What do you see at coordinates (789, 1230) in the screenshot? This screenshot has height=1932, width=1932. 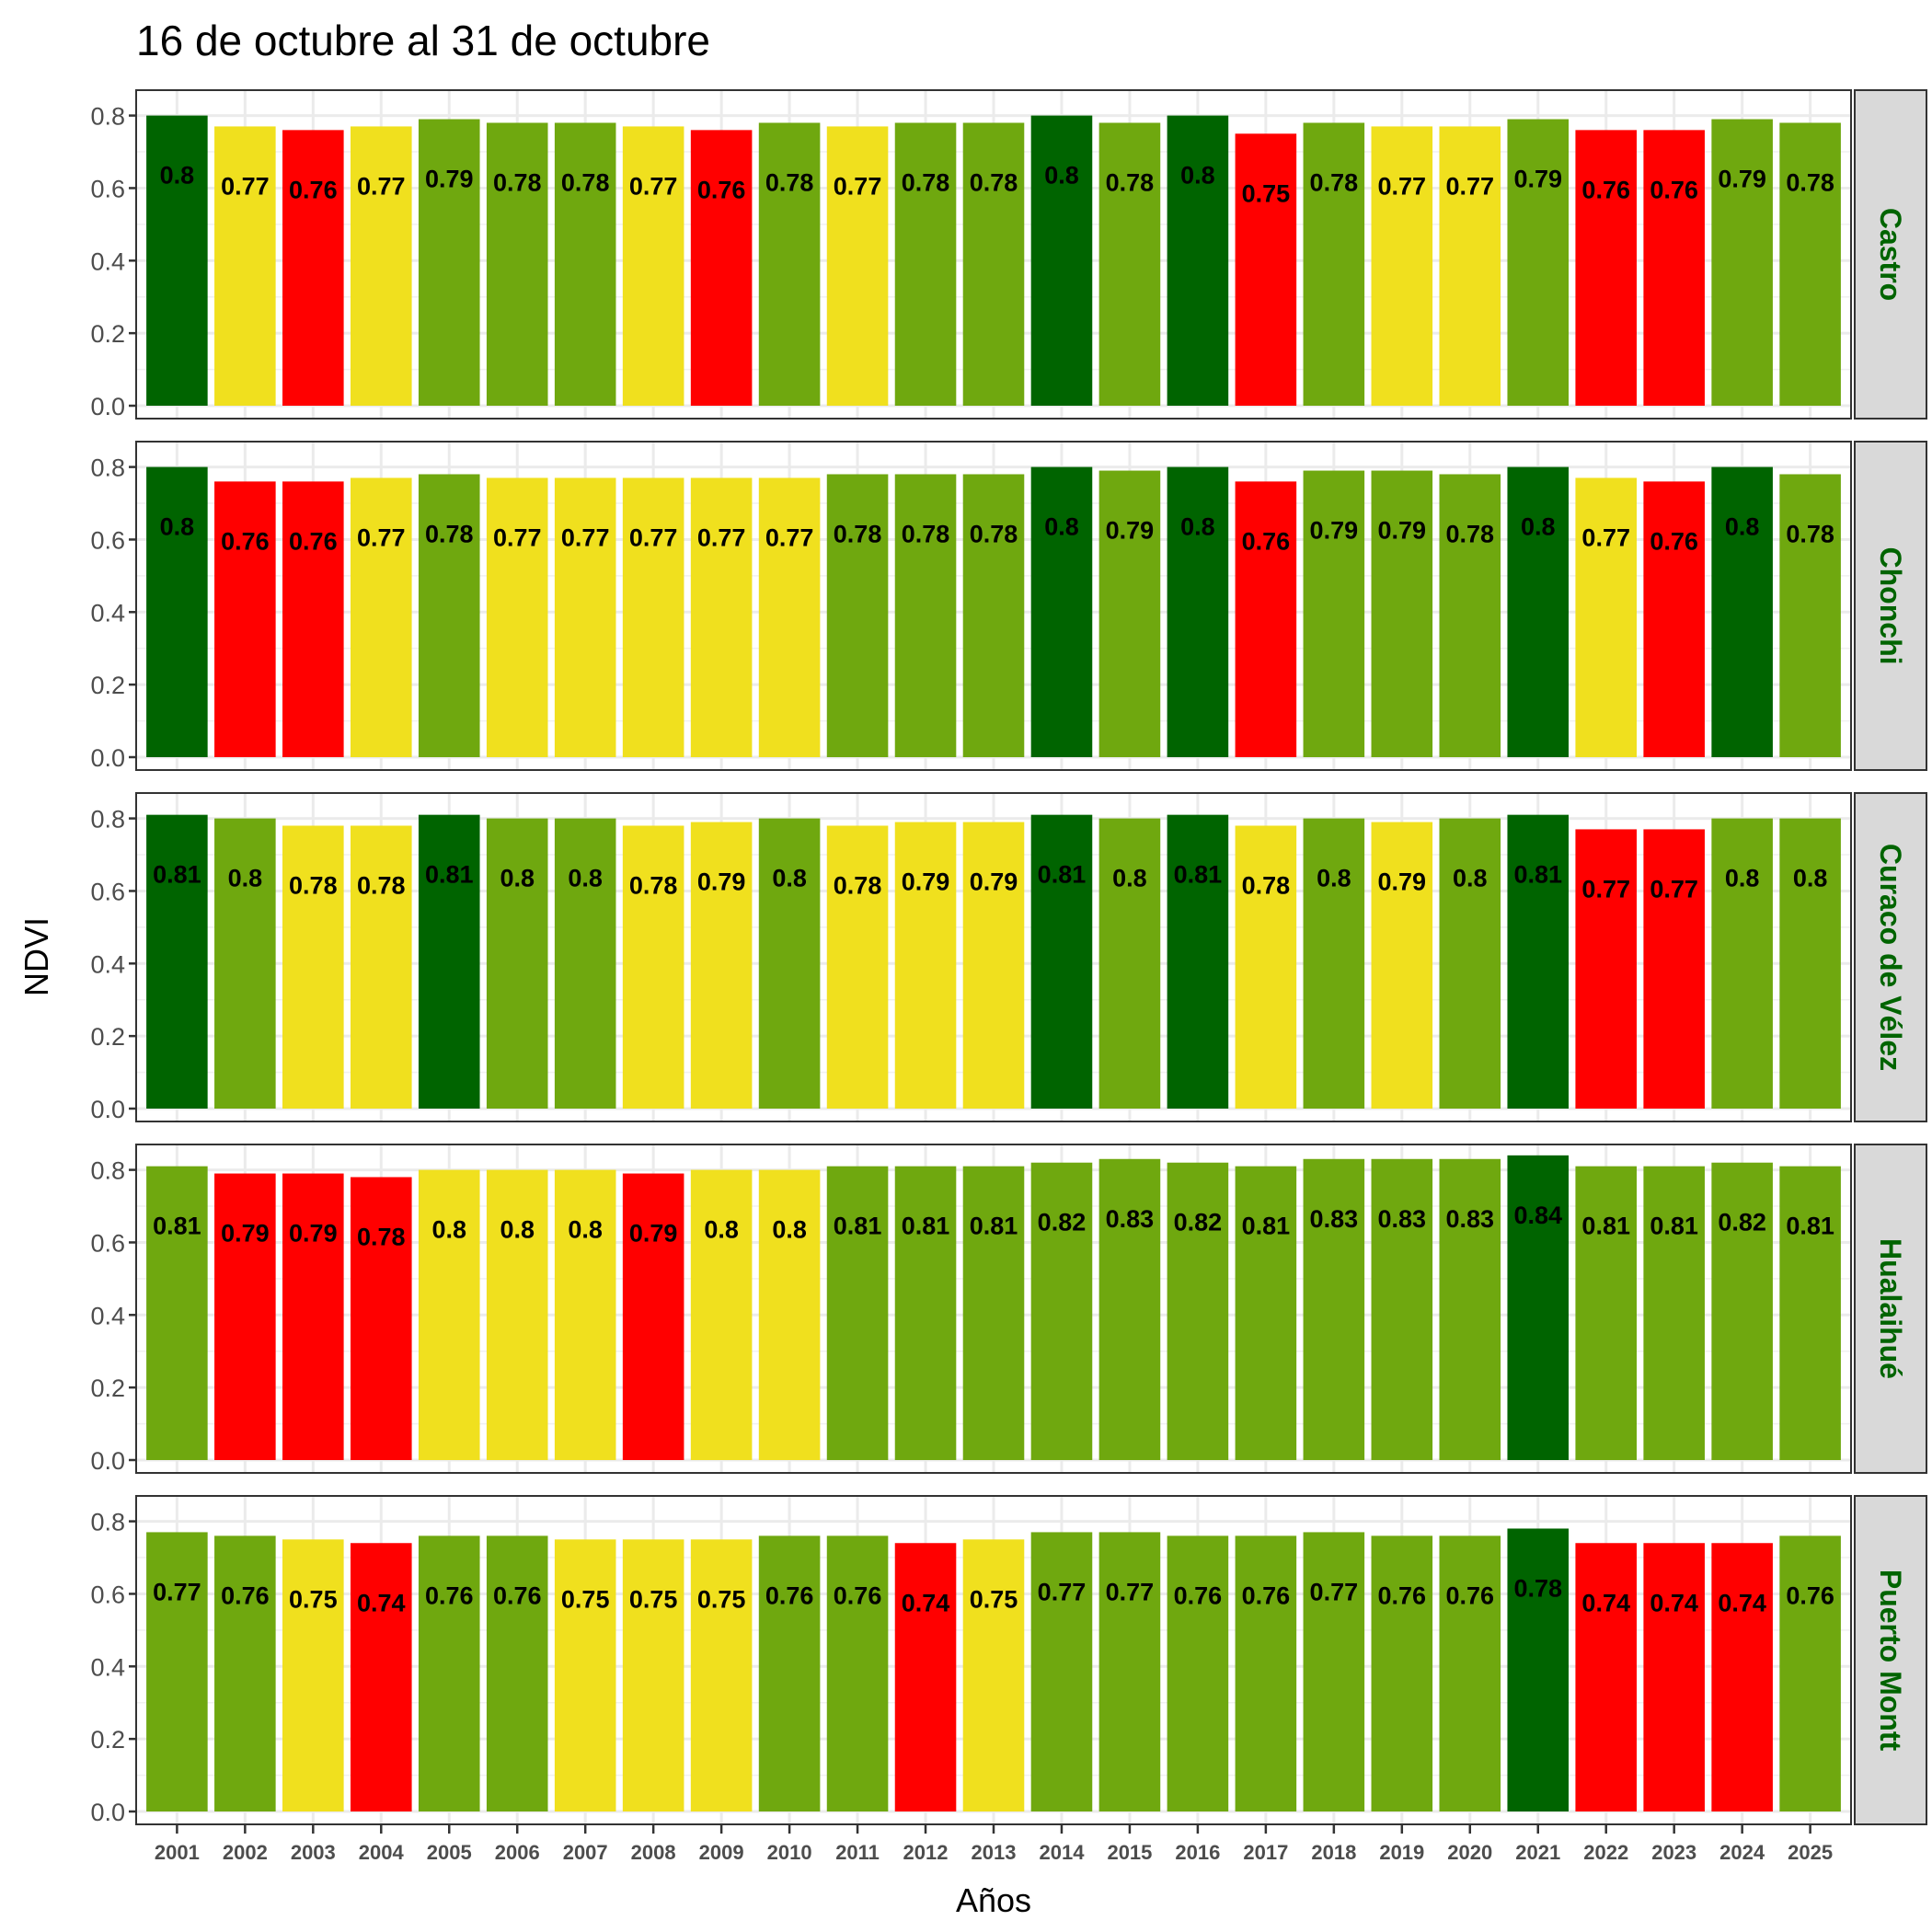 I see `bar-label-2010: 0.8` at bounding box center [789, 1230].